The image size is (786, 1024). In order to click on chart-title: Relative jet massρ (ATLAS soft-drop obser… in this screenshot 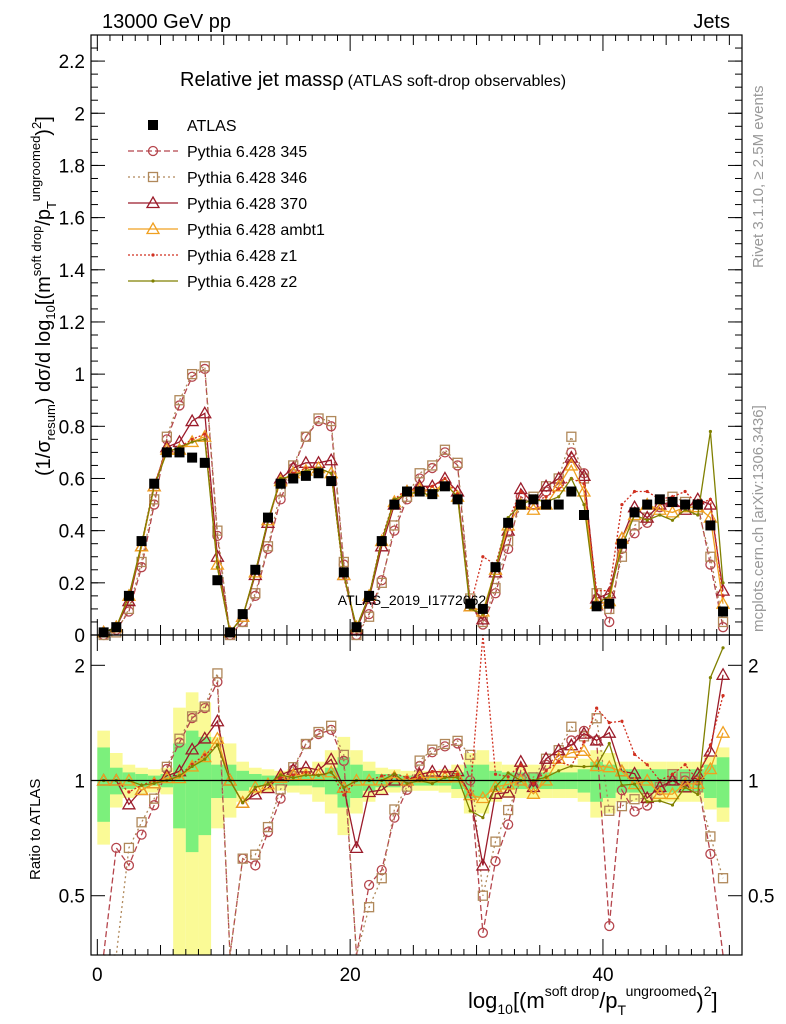, I will do `click(373, 80)`.